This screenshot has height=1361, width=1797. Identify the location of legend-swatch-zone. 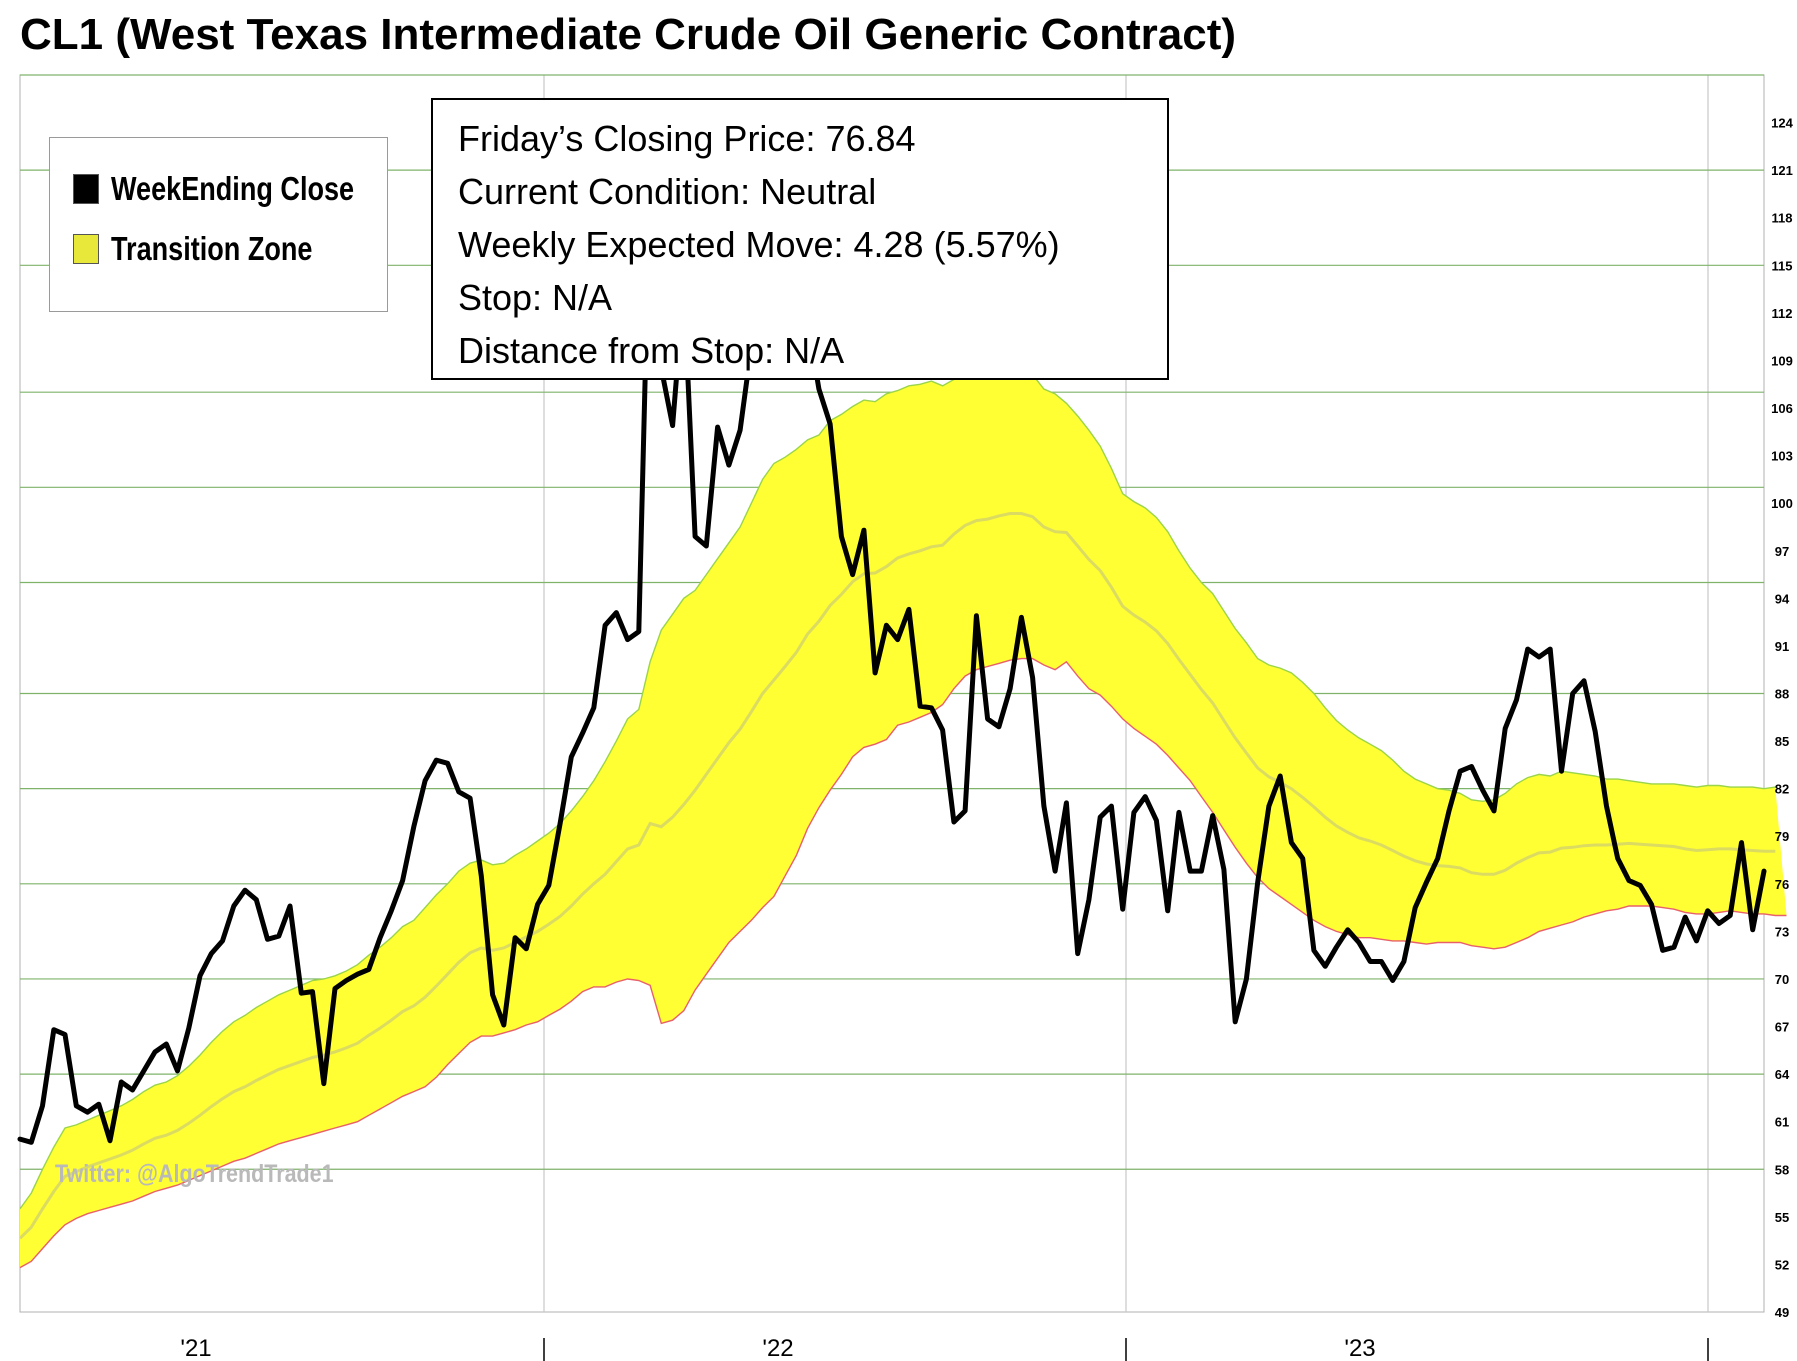
(86, 249).